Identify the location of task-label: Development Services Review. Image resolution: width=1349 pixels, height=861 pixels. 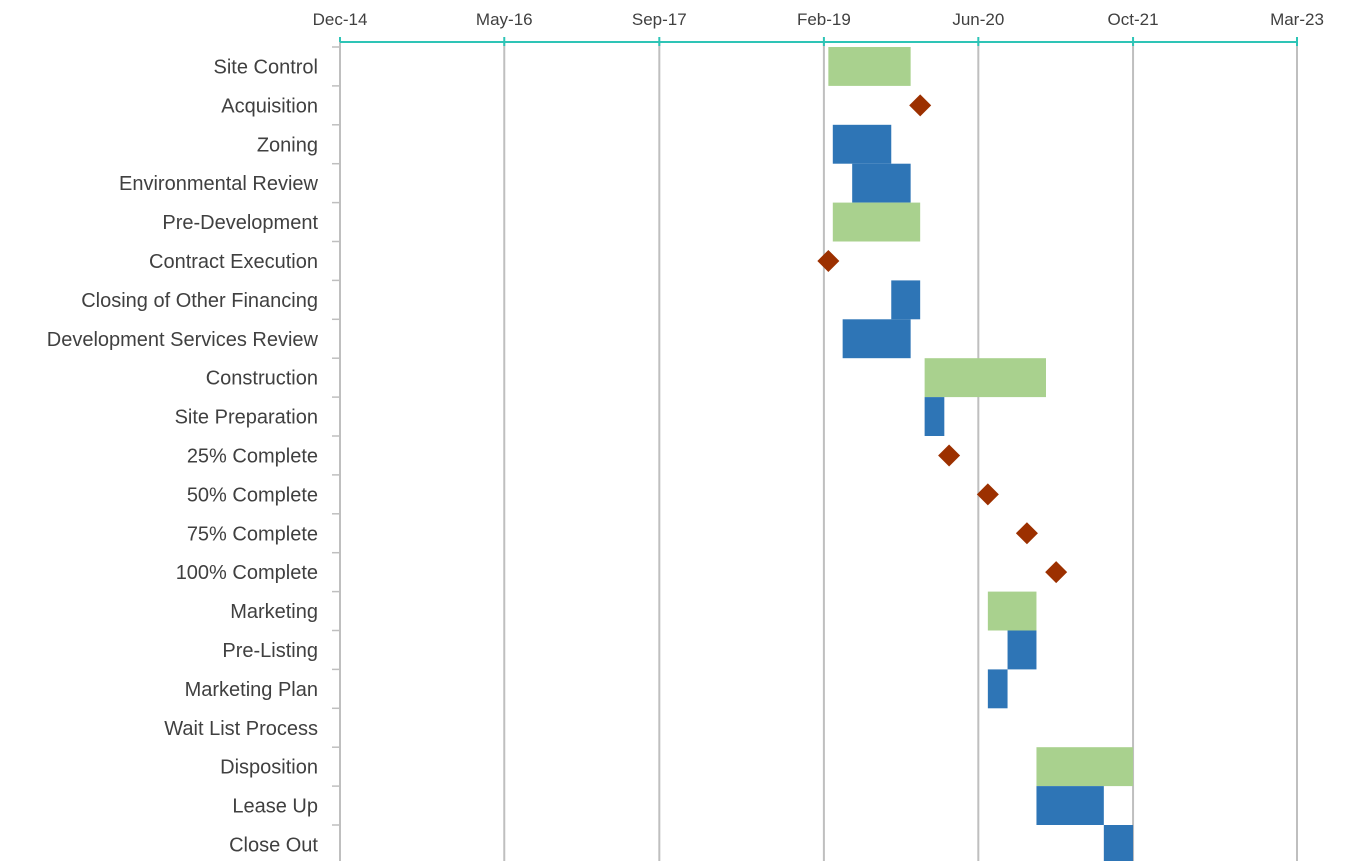
(183, 340).